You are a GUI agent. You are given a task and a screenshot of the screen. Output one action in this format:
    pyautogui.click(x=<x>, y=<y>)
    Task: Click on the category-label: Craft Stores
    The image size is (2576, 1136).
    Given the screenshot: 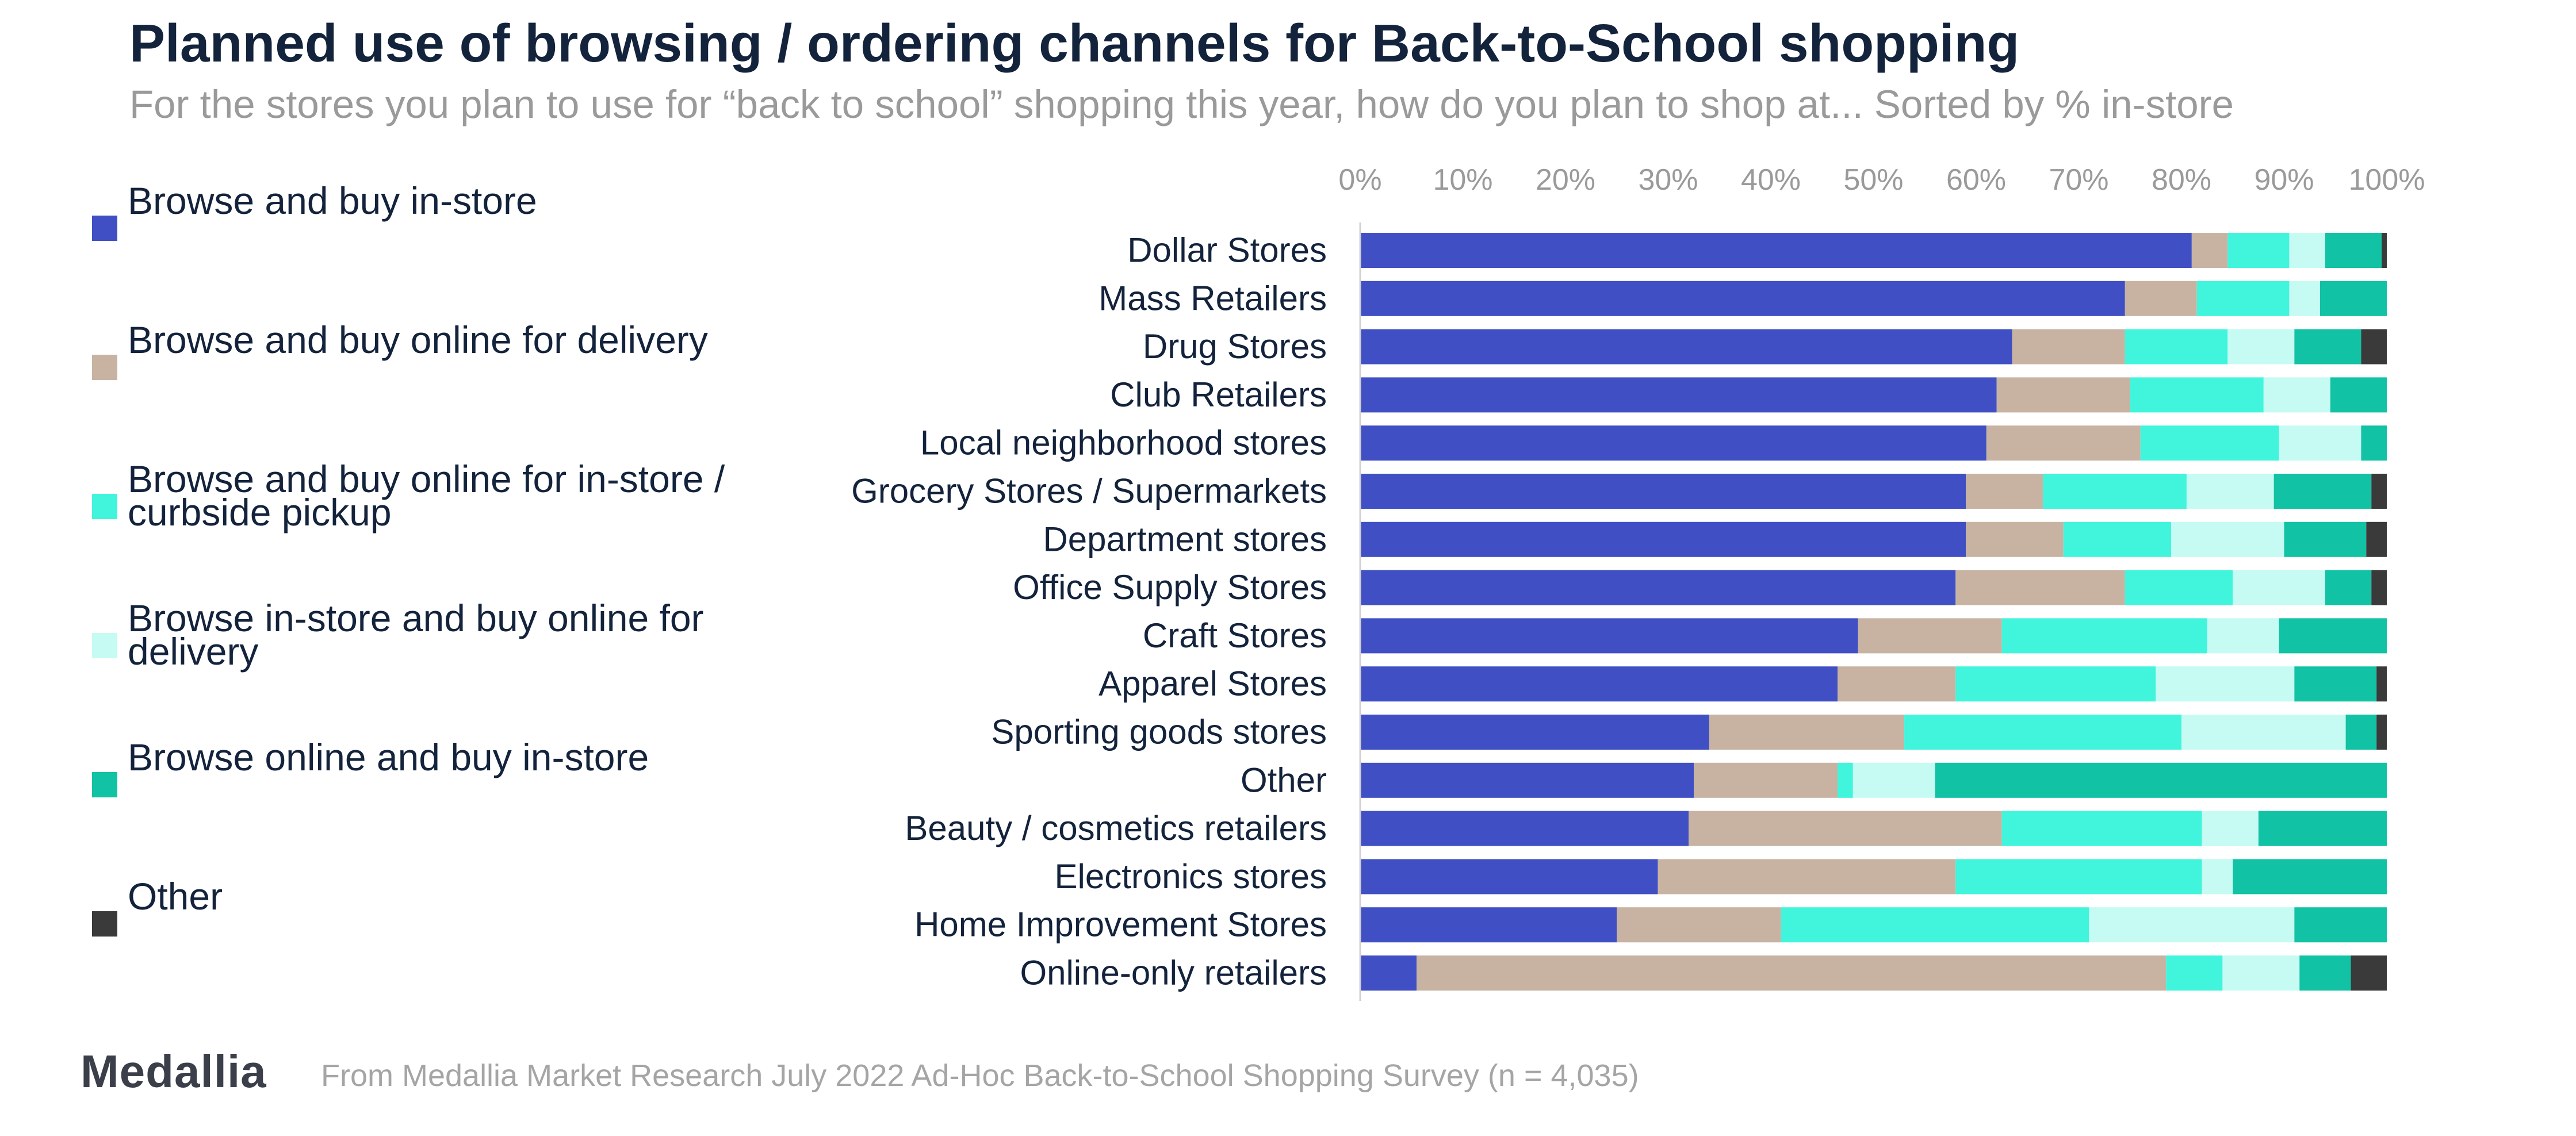 What is the action you would take?
    pyautogui.click(x=1235, y=635)
    